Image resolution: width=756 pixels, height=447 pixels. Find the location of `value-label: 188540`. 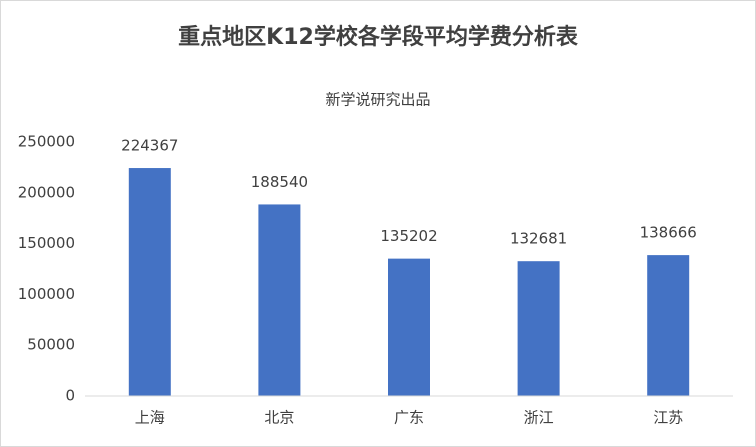

value-label: 188540 is located at coordinates (279, 182).